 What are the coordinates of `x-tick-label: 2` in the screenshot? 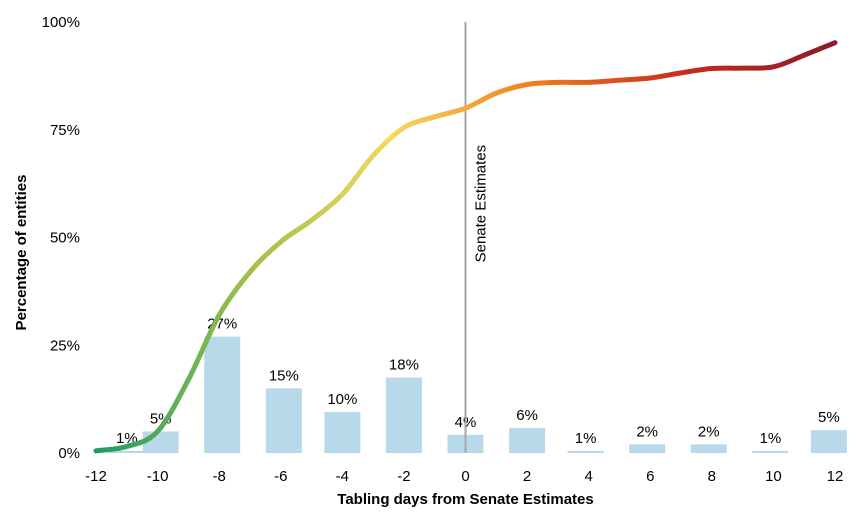 It's located at (527, 476).